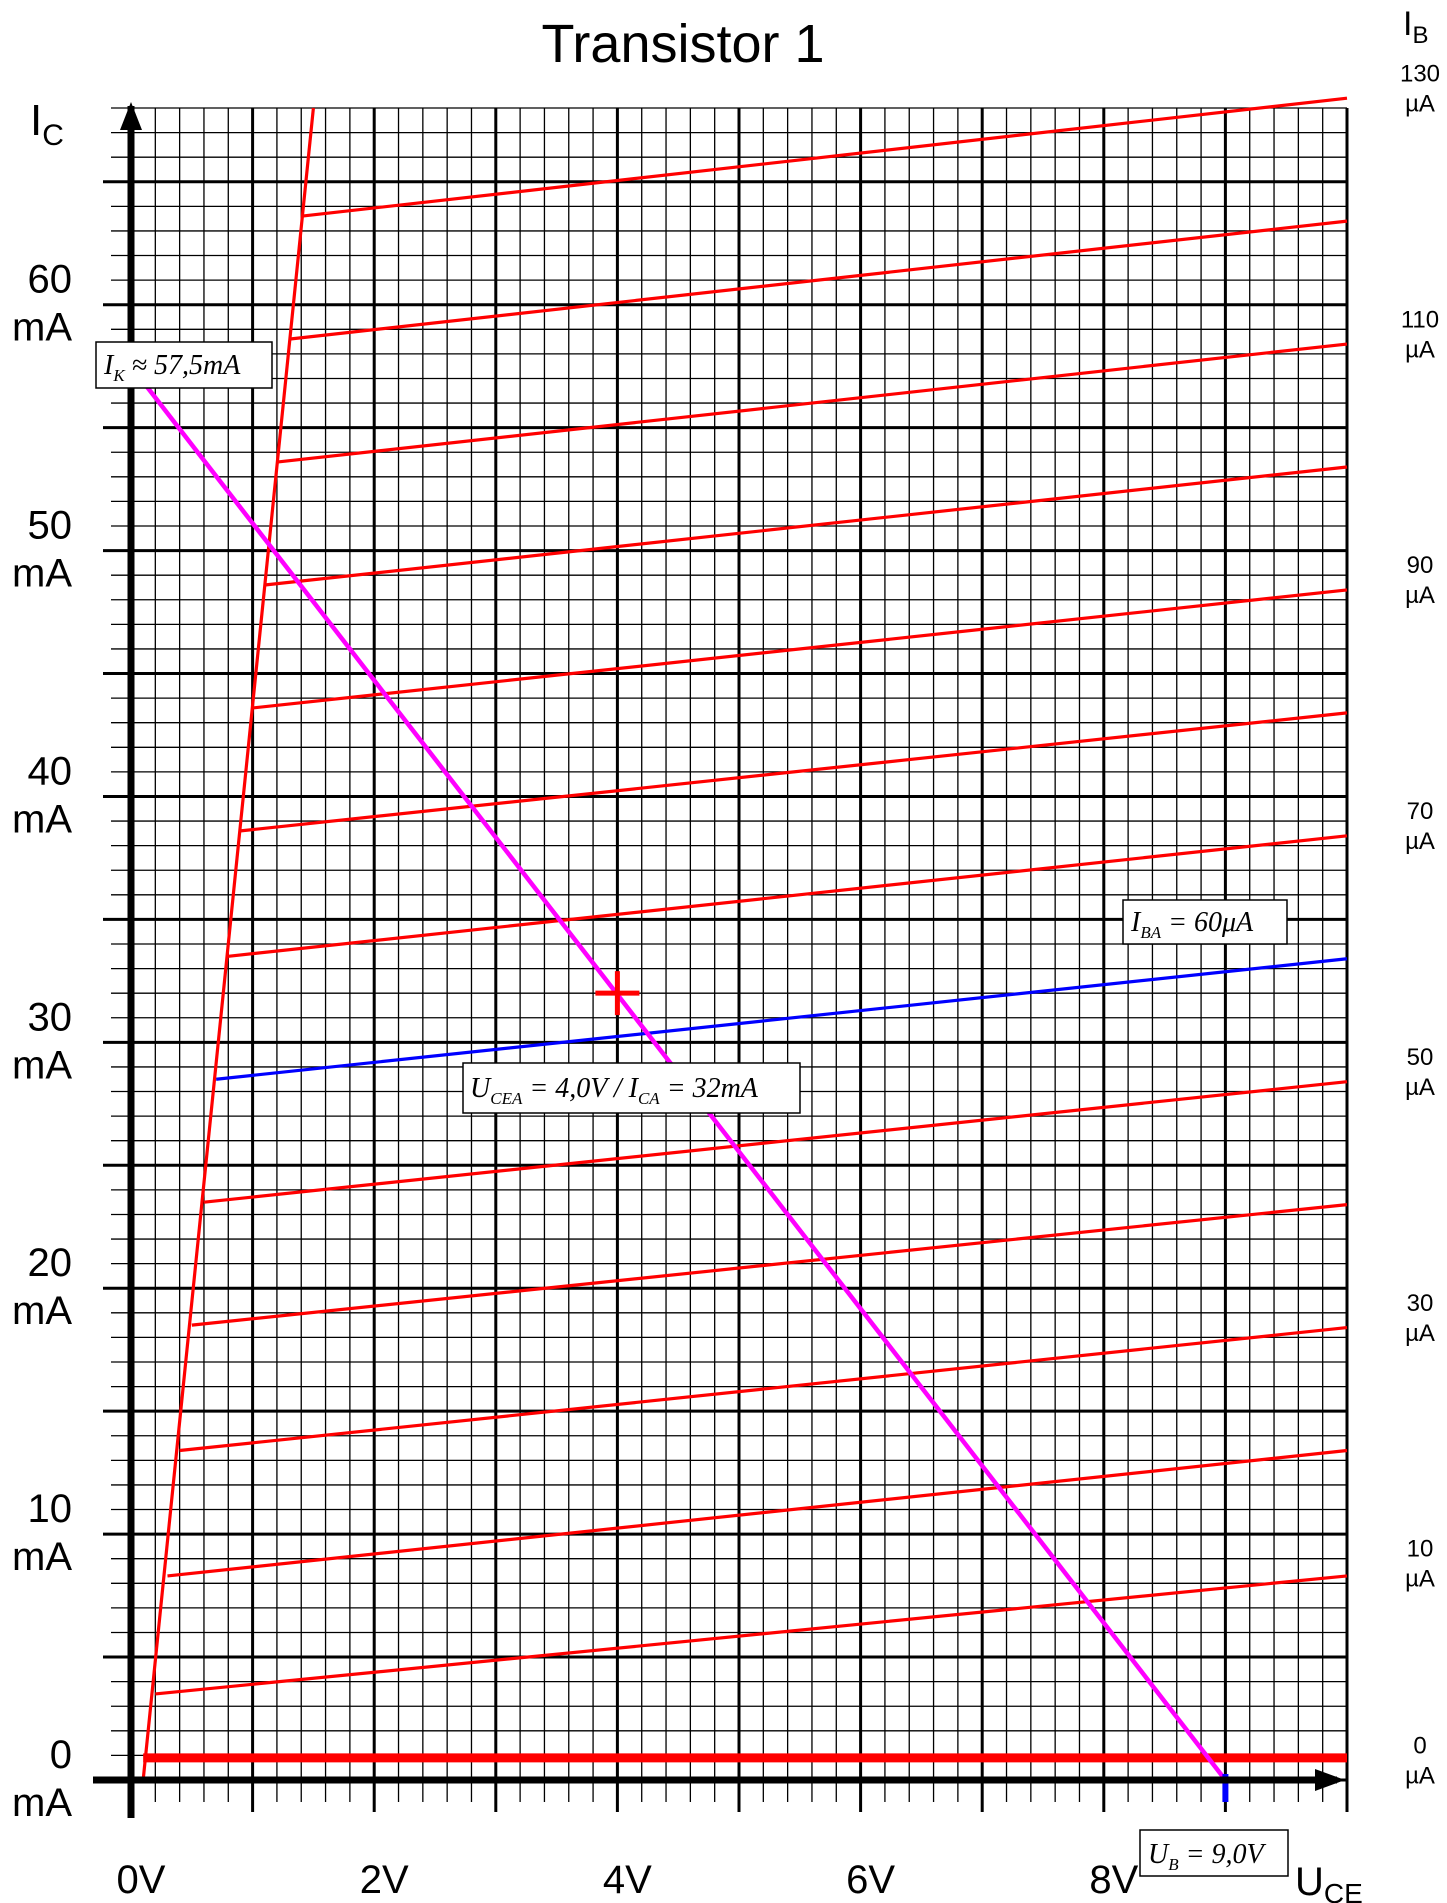 This screenshot has width=1447, height=1903. I want to click on x-tick-label: 6V, so click(870, 1880).